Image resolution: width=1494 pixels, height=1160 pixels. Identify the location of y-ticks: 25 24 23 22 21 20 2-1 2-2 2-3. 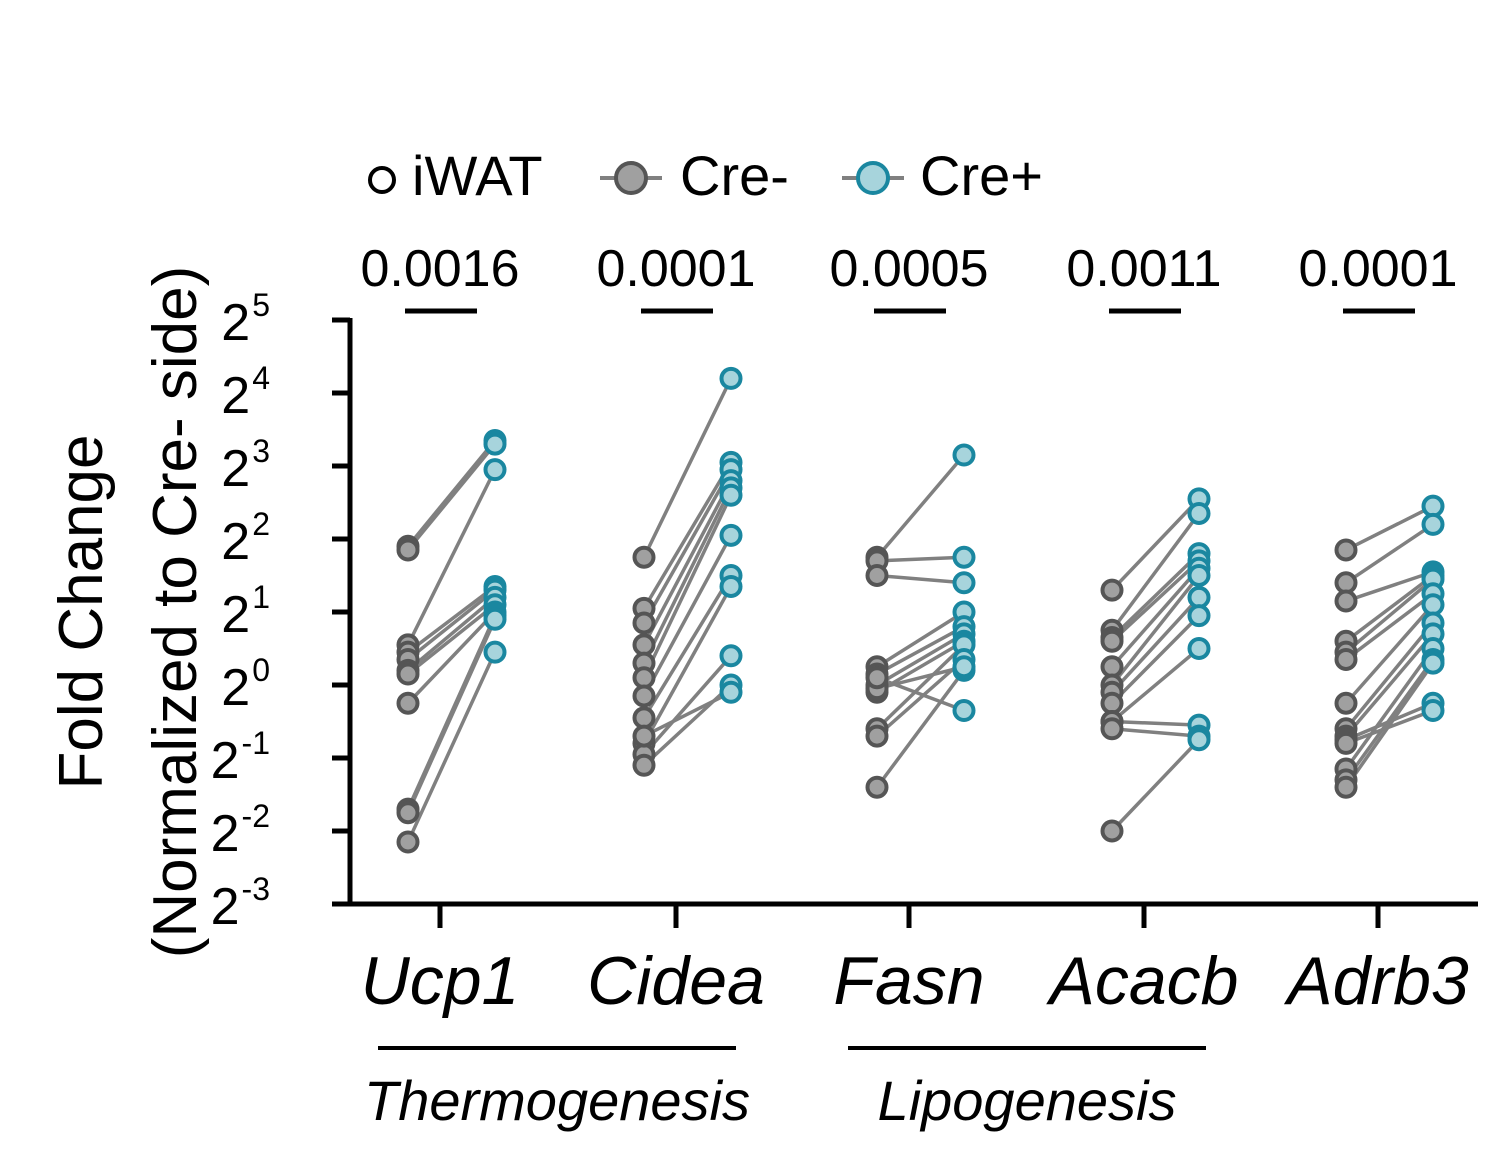
(280, 611).